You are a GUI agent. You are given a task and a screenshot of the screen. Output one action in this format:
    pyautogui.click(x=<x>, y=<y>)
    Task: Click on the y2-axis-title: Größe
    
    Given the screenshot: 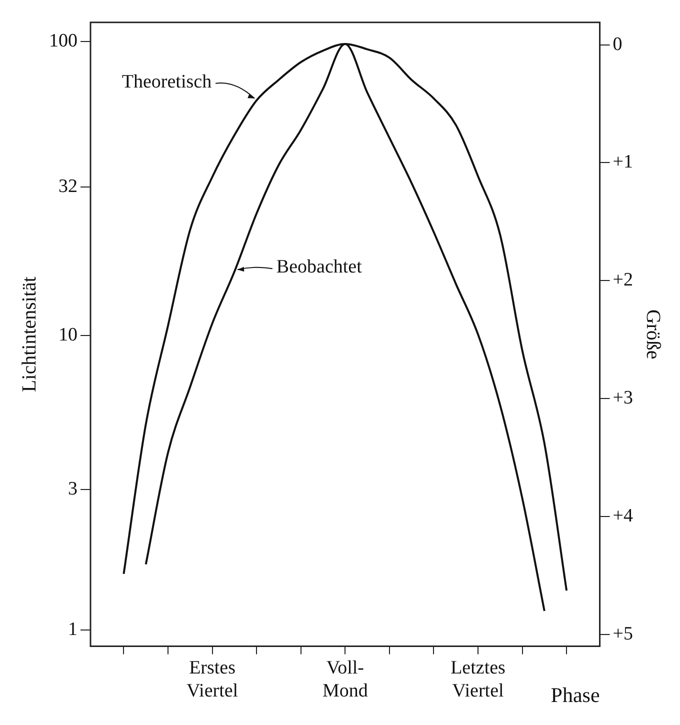 What is the action you would take?
    pyautogui.click(x=653, y=334)
    